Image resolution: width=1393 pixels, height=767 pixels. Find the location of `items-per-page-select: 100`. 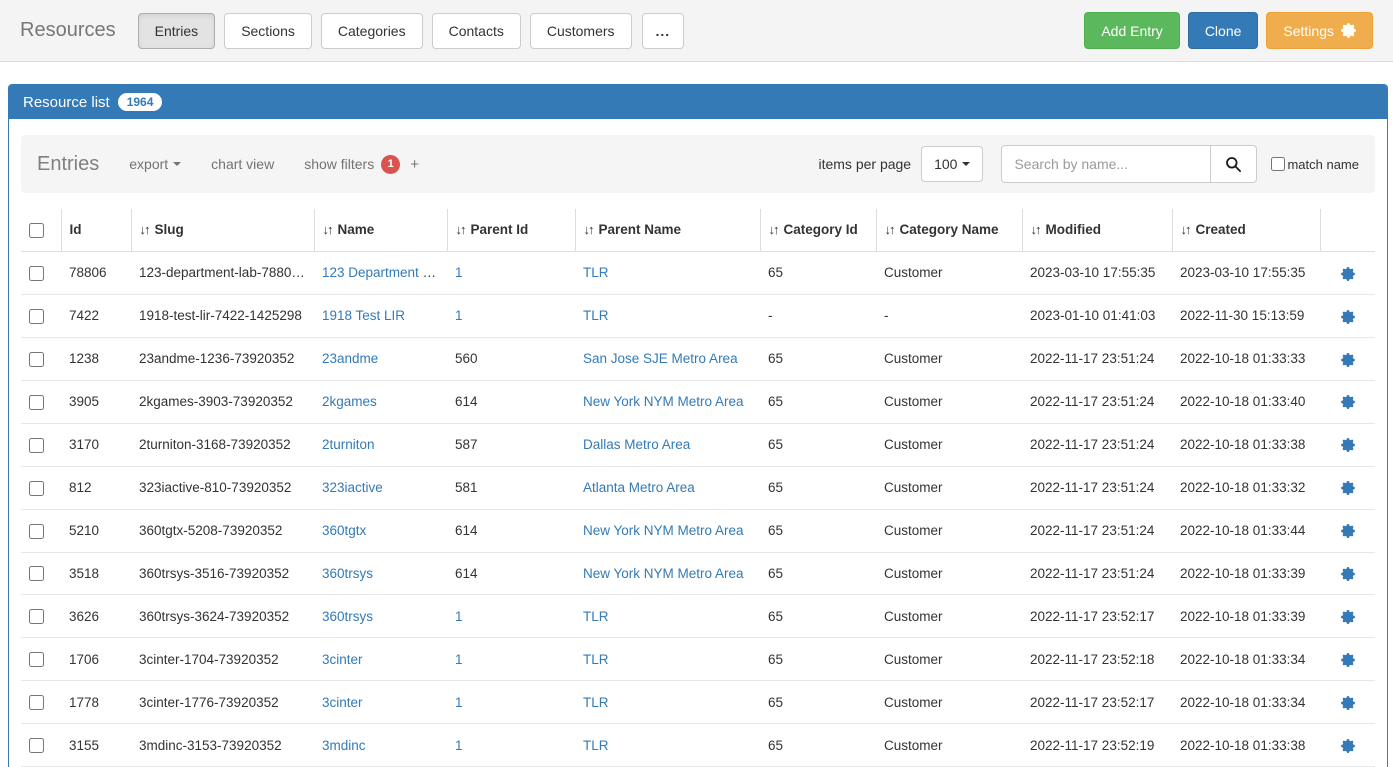

items-per-page-select: 100 is located at coordinates (952, 164).